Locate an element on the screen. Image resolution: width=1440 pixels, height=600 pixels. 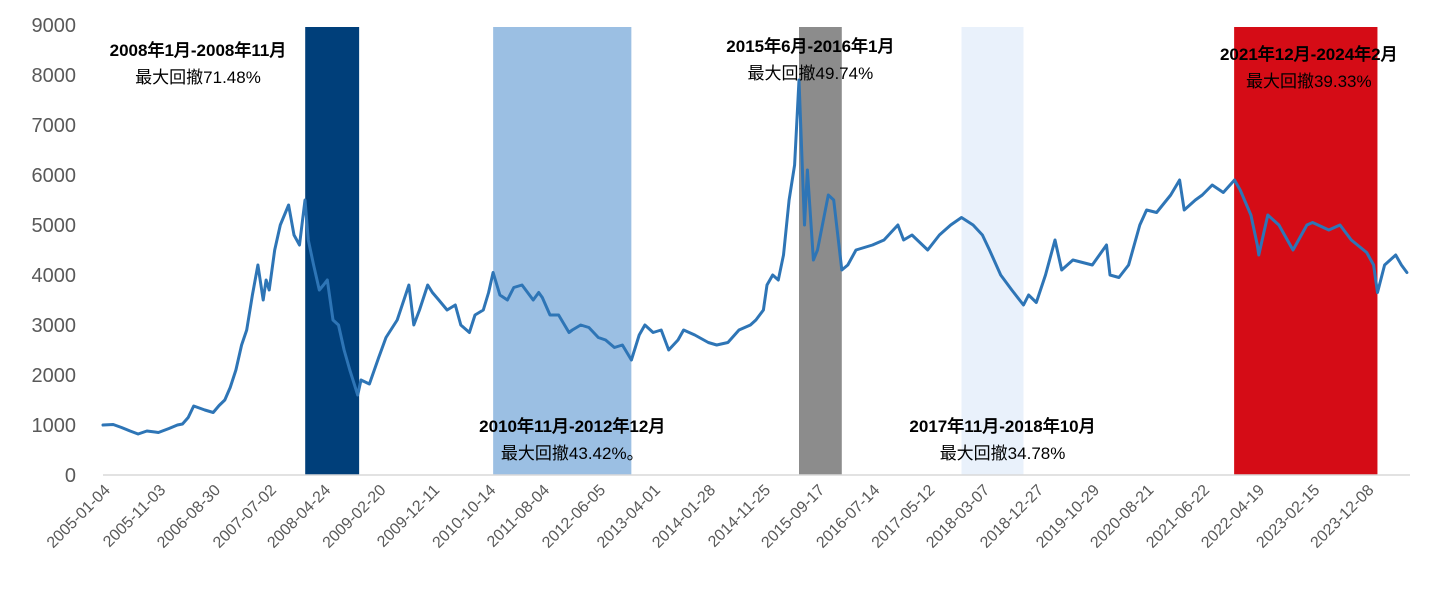
period-label: 2008年1月-2008年11月 is located at coordinates (198, 50).